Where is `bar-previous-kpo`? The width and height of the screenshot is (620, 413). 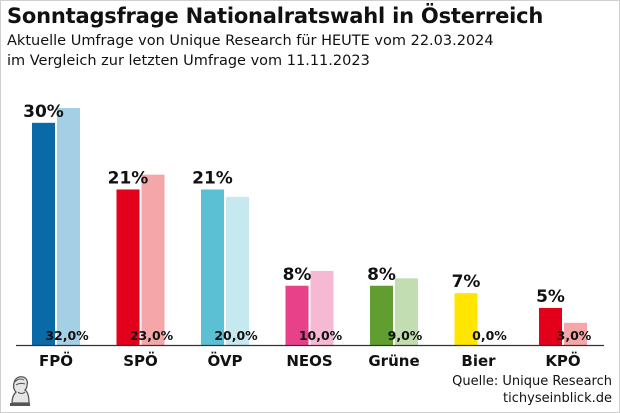 bar-previous-kpo is located at coordinates (575, 333).